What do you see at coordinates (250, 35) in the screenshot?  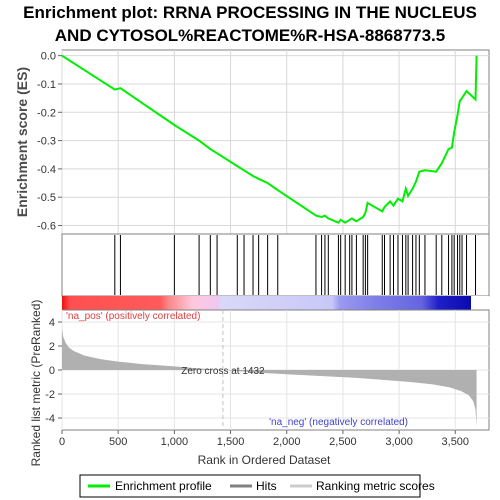 I see `chart-title-line-2: AND CYTOSOL%REACTOME%R-HSA-8868773.5` at bounding box center [250, 35].